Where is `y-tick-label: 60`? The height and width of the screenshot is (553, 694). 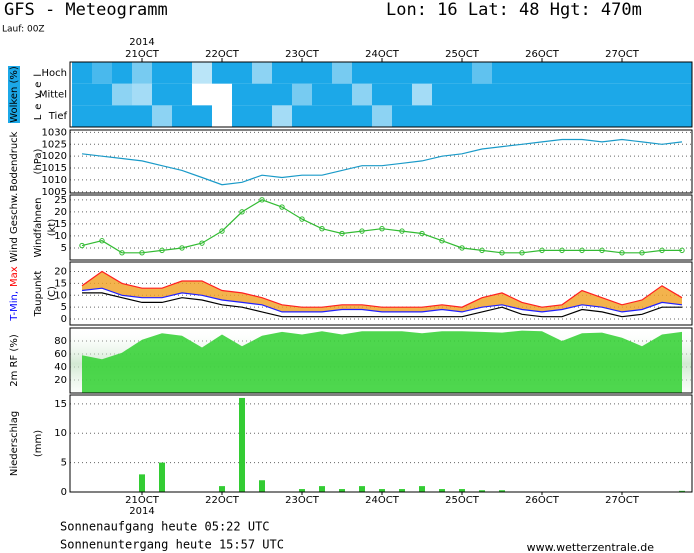
y-tick-label: 60 is located at coordinates (60, 354).